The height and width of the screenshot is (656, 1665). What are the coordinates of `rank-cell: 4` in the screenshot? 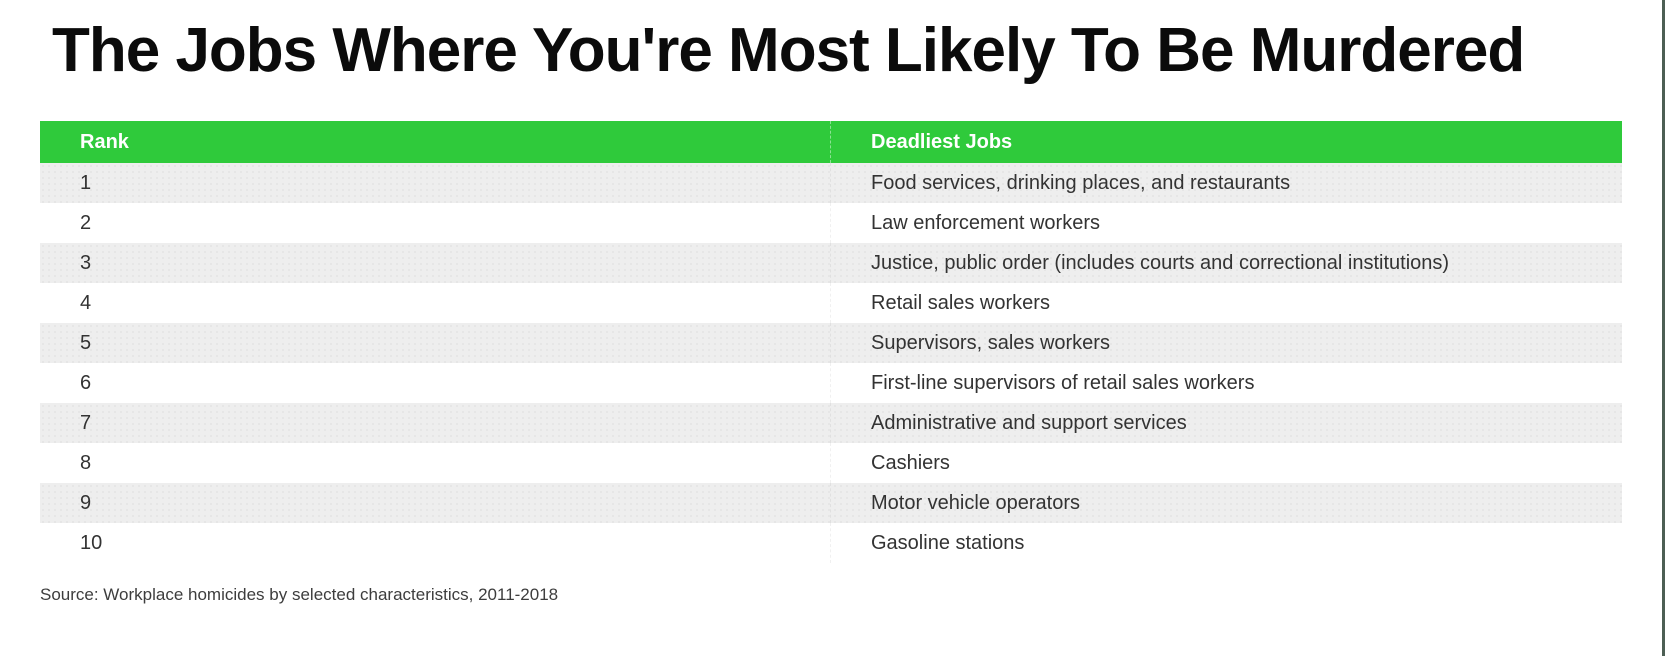 It's located at (86, 302).